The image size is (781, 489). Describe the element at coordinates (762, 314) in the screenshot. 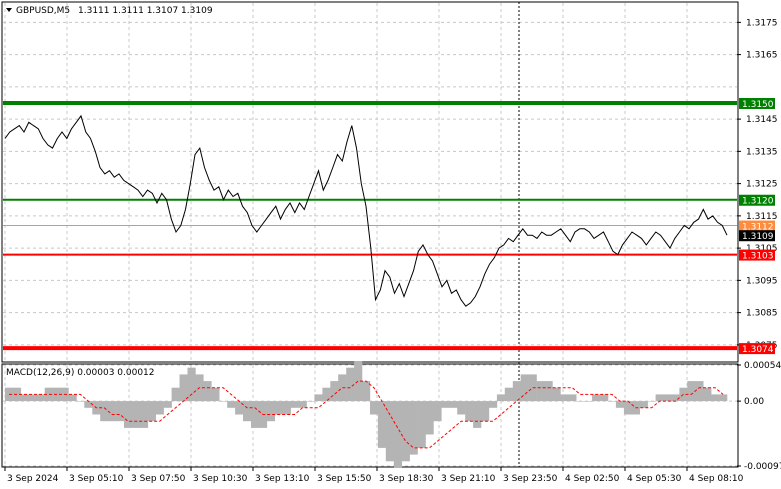

I see `price-tick-label: 1.3085` at that location.